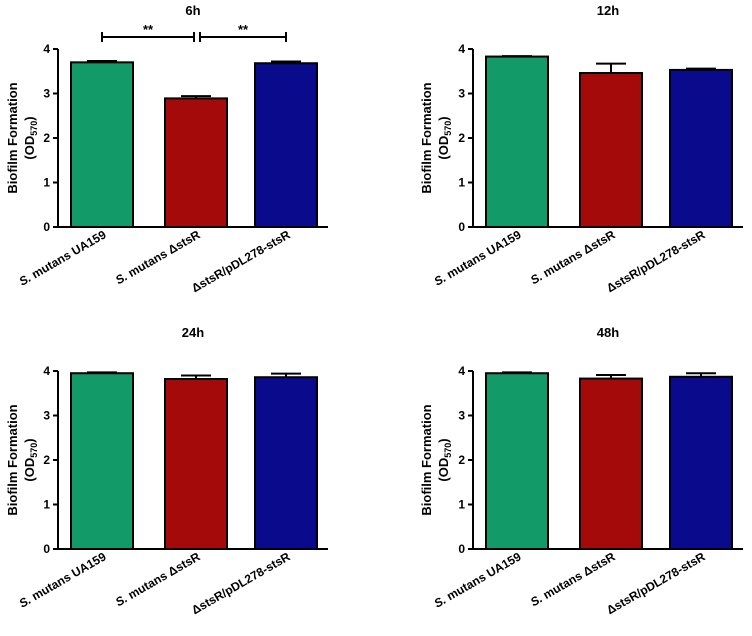  What do you see at coordinates (243, 29) in the screenshot?
I see `significance-label-1: **` at bounding box center [243, 29].